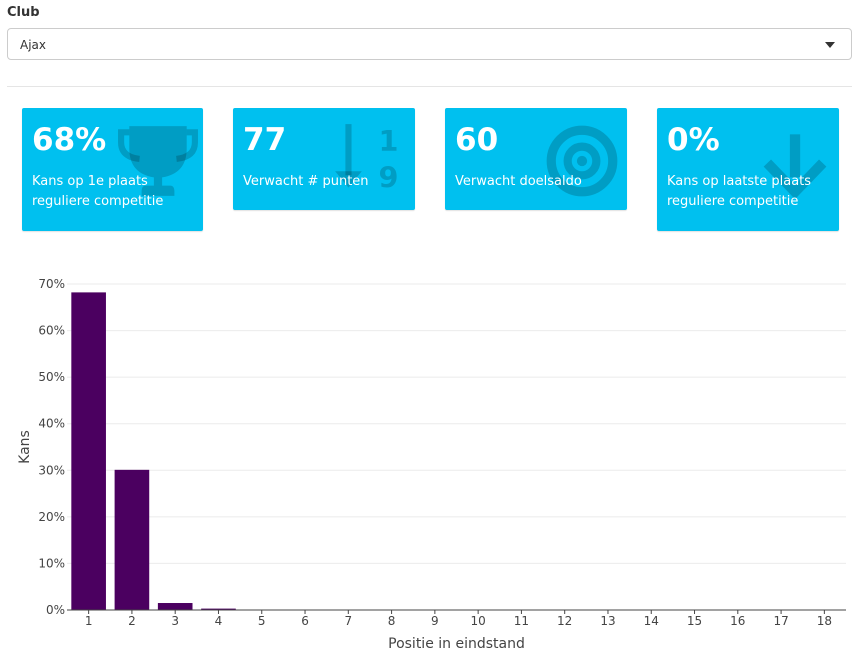  I want to click on value-box-value: 0%, so click(693, 140).